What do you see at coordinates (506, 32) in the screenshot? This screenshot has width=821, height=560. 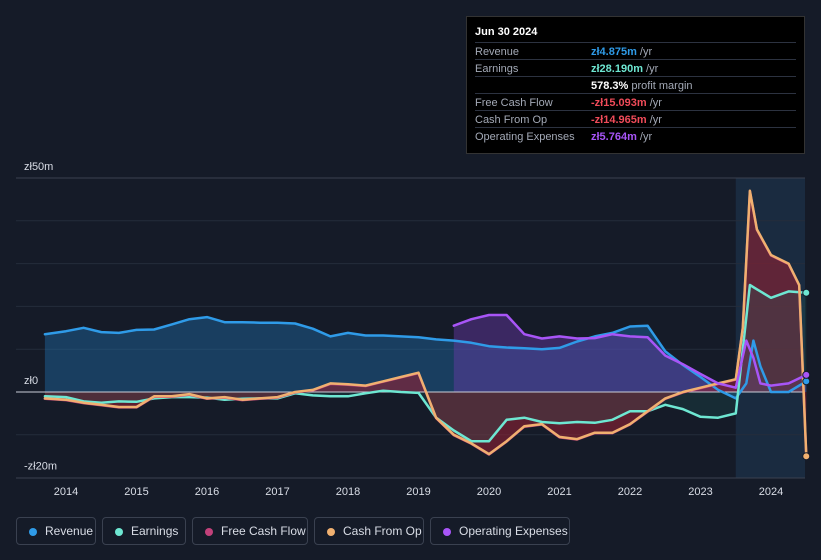 I see `tooltip-date: Jun 30 2024` at bounding box center [506, 32].